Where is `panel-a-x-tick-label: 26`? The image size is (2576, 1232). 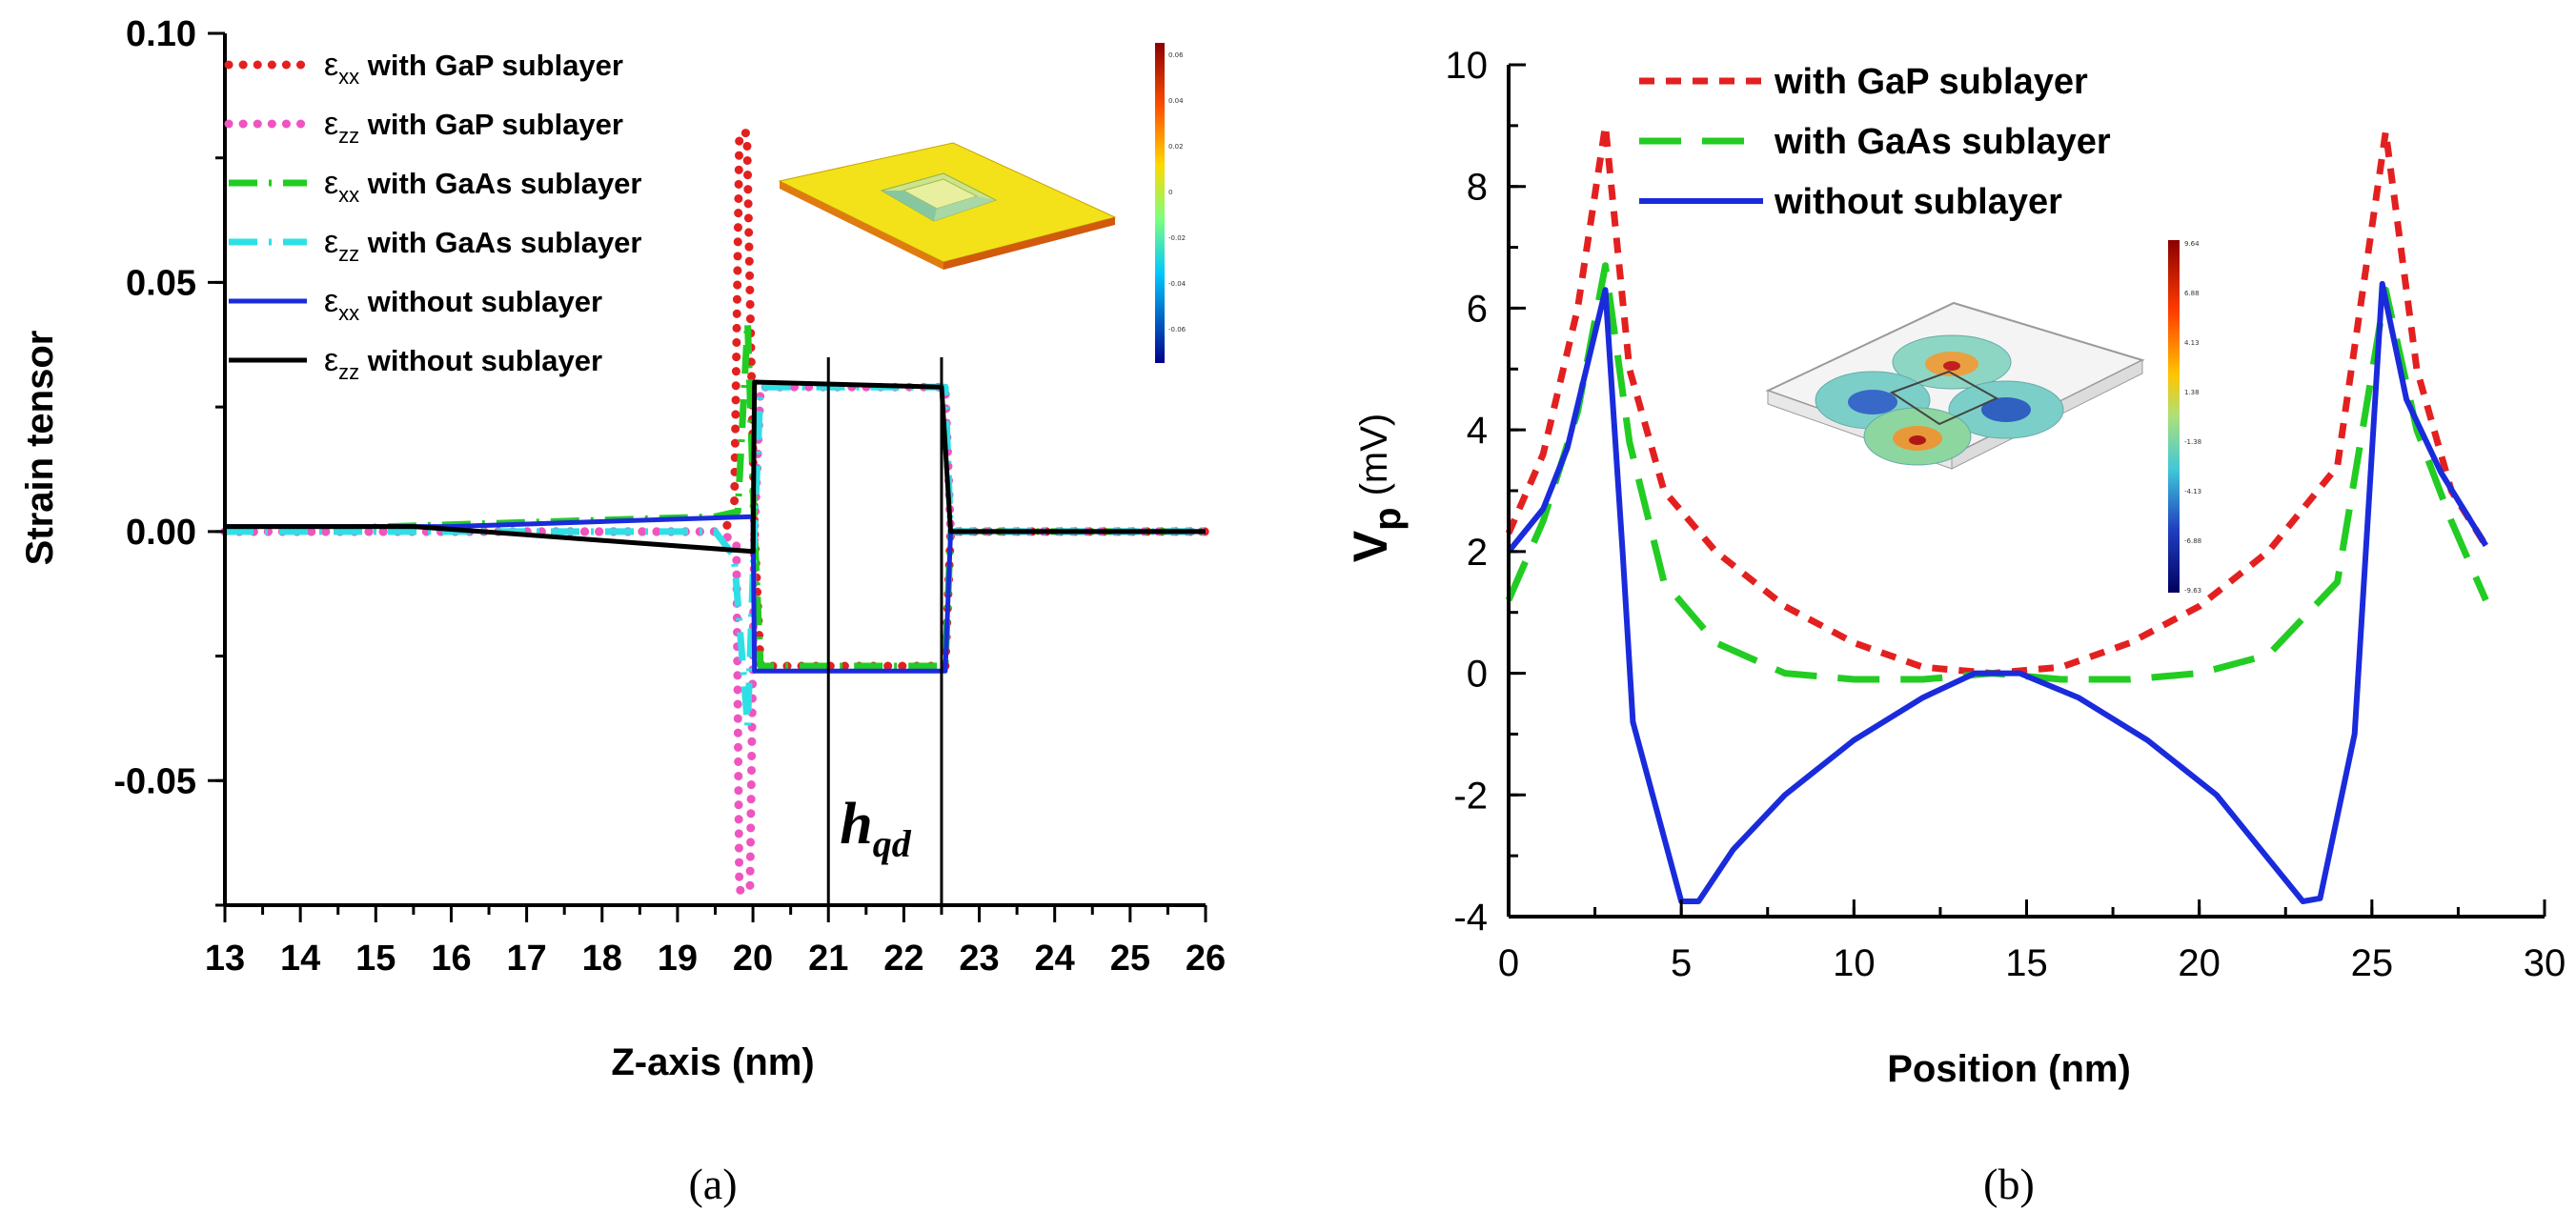 panel-a-x-tick-label: 26 is located at coordinates (1206, 959).